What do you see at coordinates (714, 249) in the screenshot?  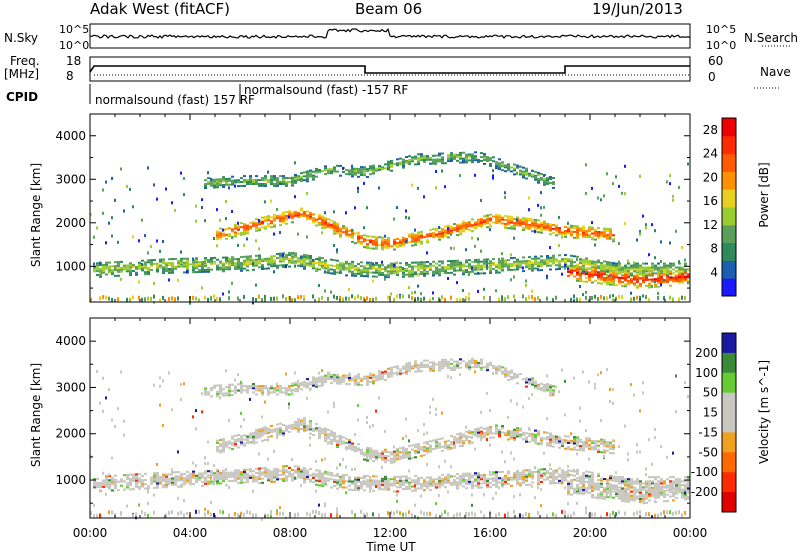 I see `power-colorbar-tick-label: 8` at bounding box center [714, 249].